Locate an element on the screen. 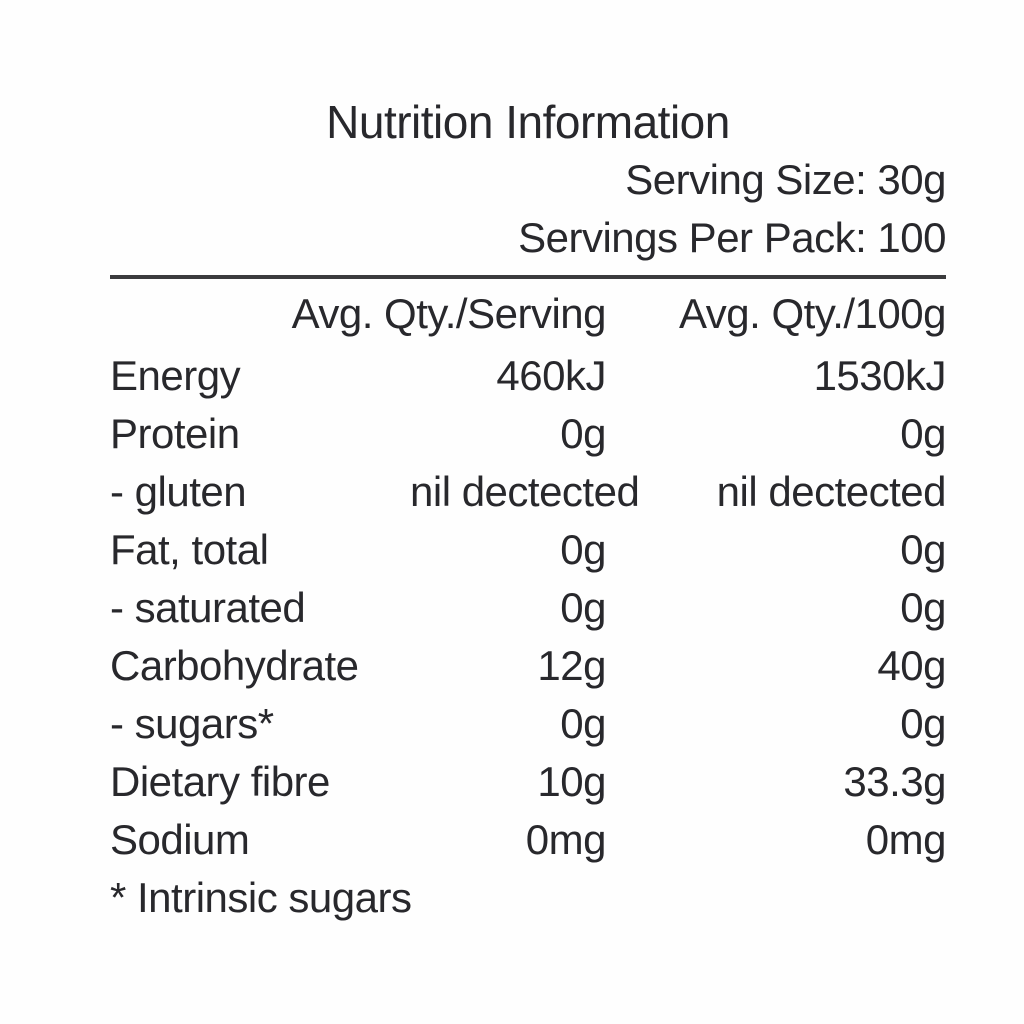 Image resolution: width=1024 pixels, height=1024 pixels. table-row: - gluten nil dectected nil dectected is located at coordinates (528, 492).